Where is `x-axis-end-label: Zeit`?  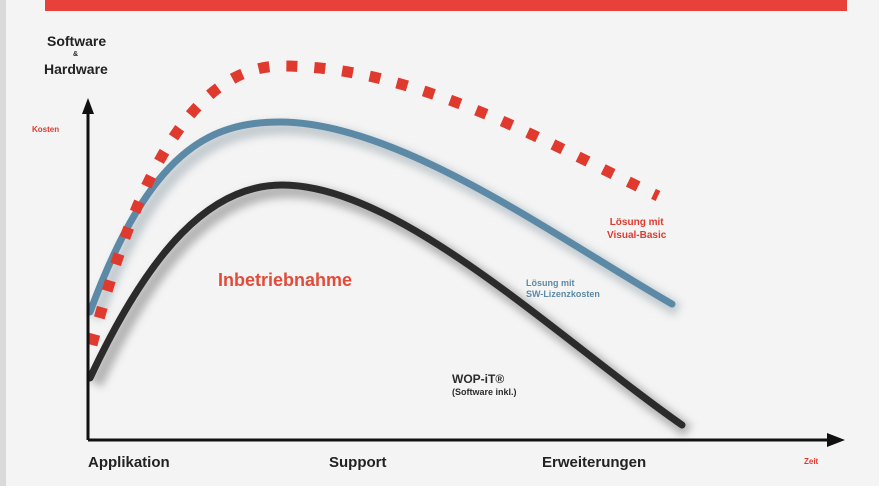
x-axis-end-label: Zeit is located at coordinates (811, 461).